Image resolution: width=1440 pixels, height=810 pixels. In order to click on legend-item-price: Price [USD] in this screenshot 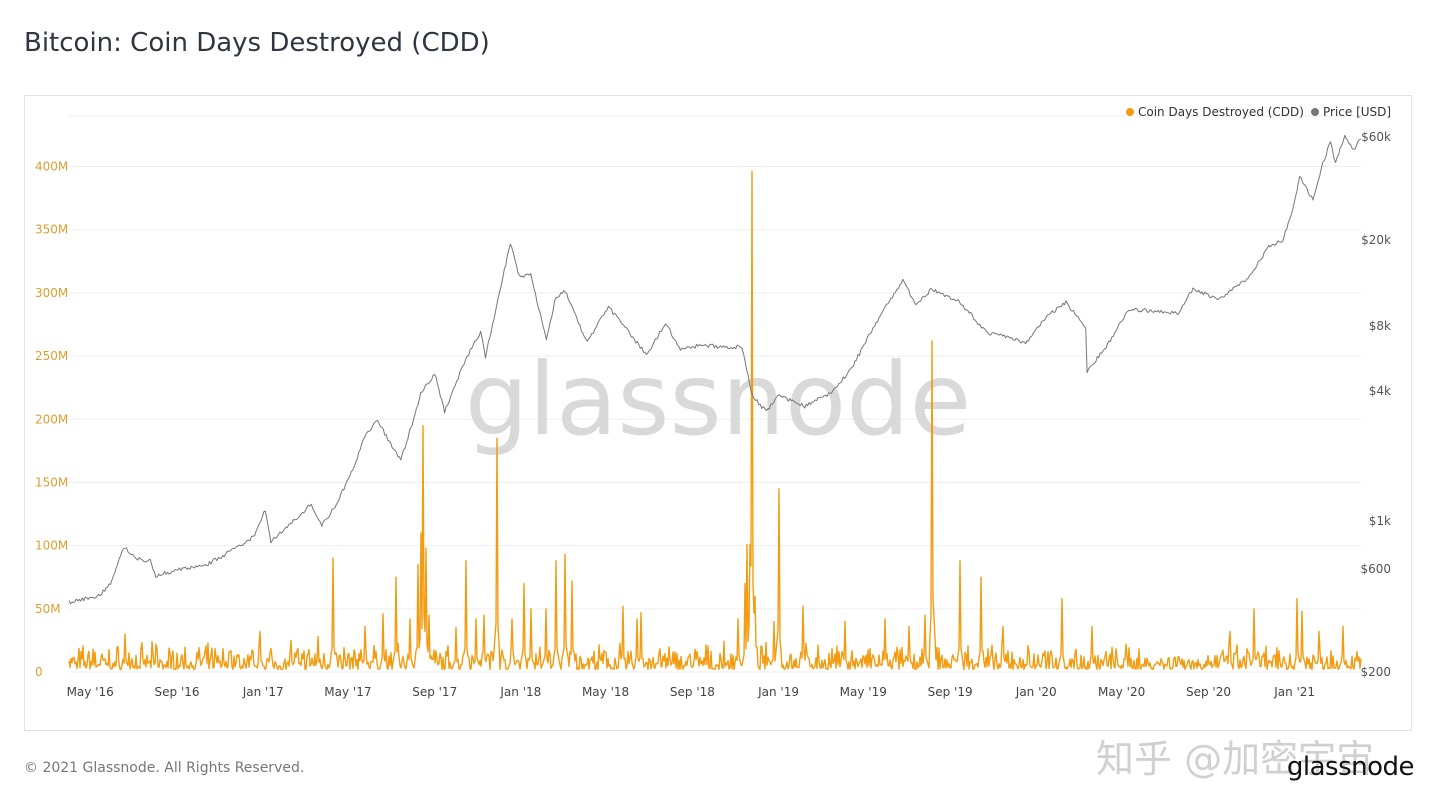, I will do `click(1351, 112)`.